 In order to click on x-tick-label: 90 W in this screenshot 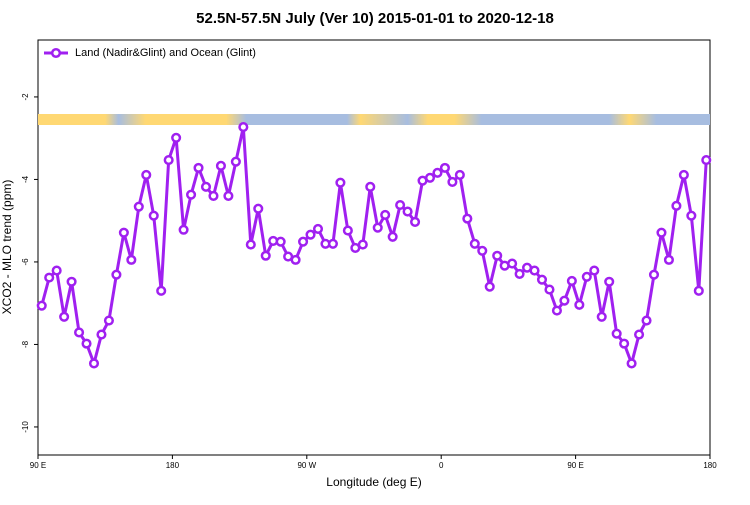, I will do `click(306, 465)`.